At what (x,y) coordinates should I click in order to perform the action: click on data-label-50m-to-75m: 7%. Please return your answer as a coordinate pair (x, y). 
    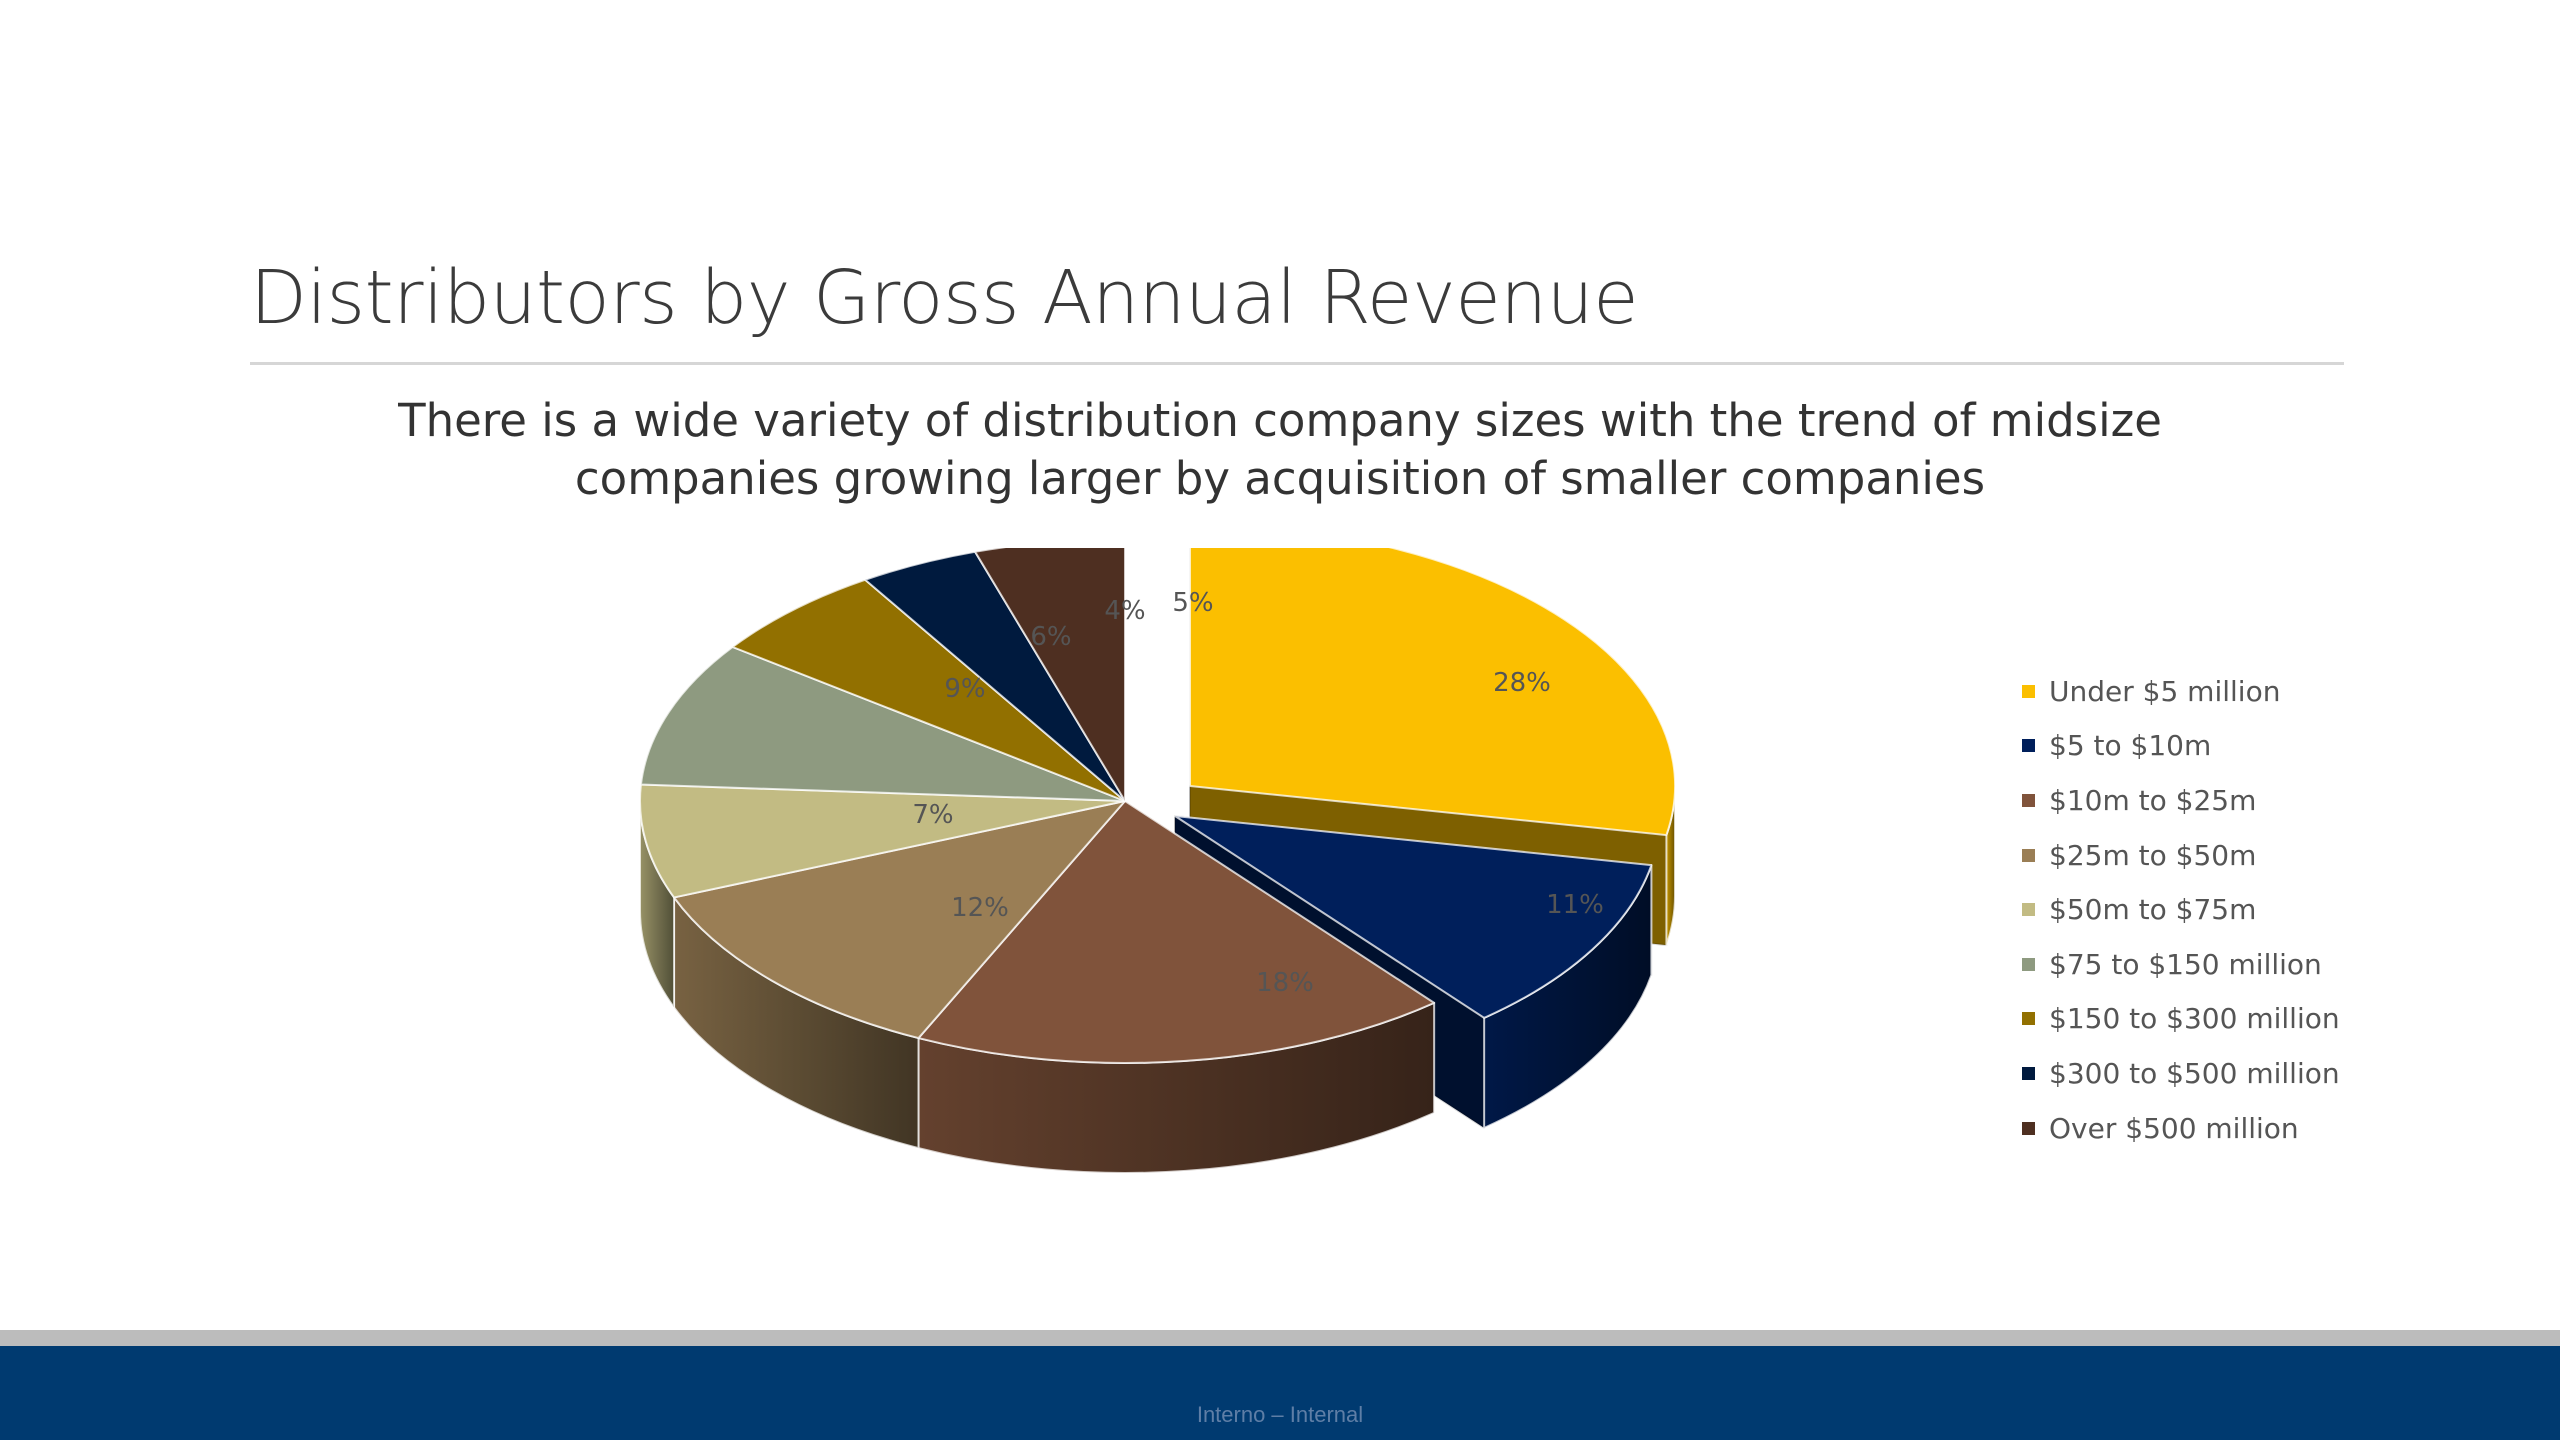
    Looking at the image, I should click on (932, 815).